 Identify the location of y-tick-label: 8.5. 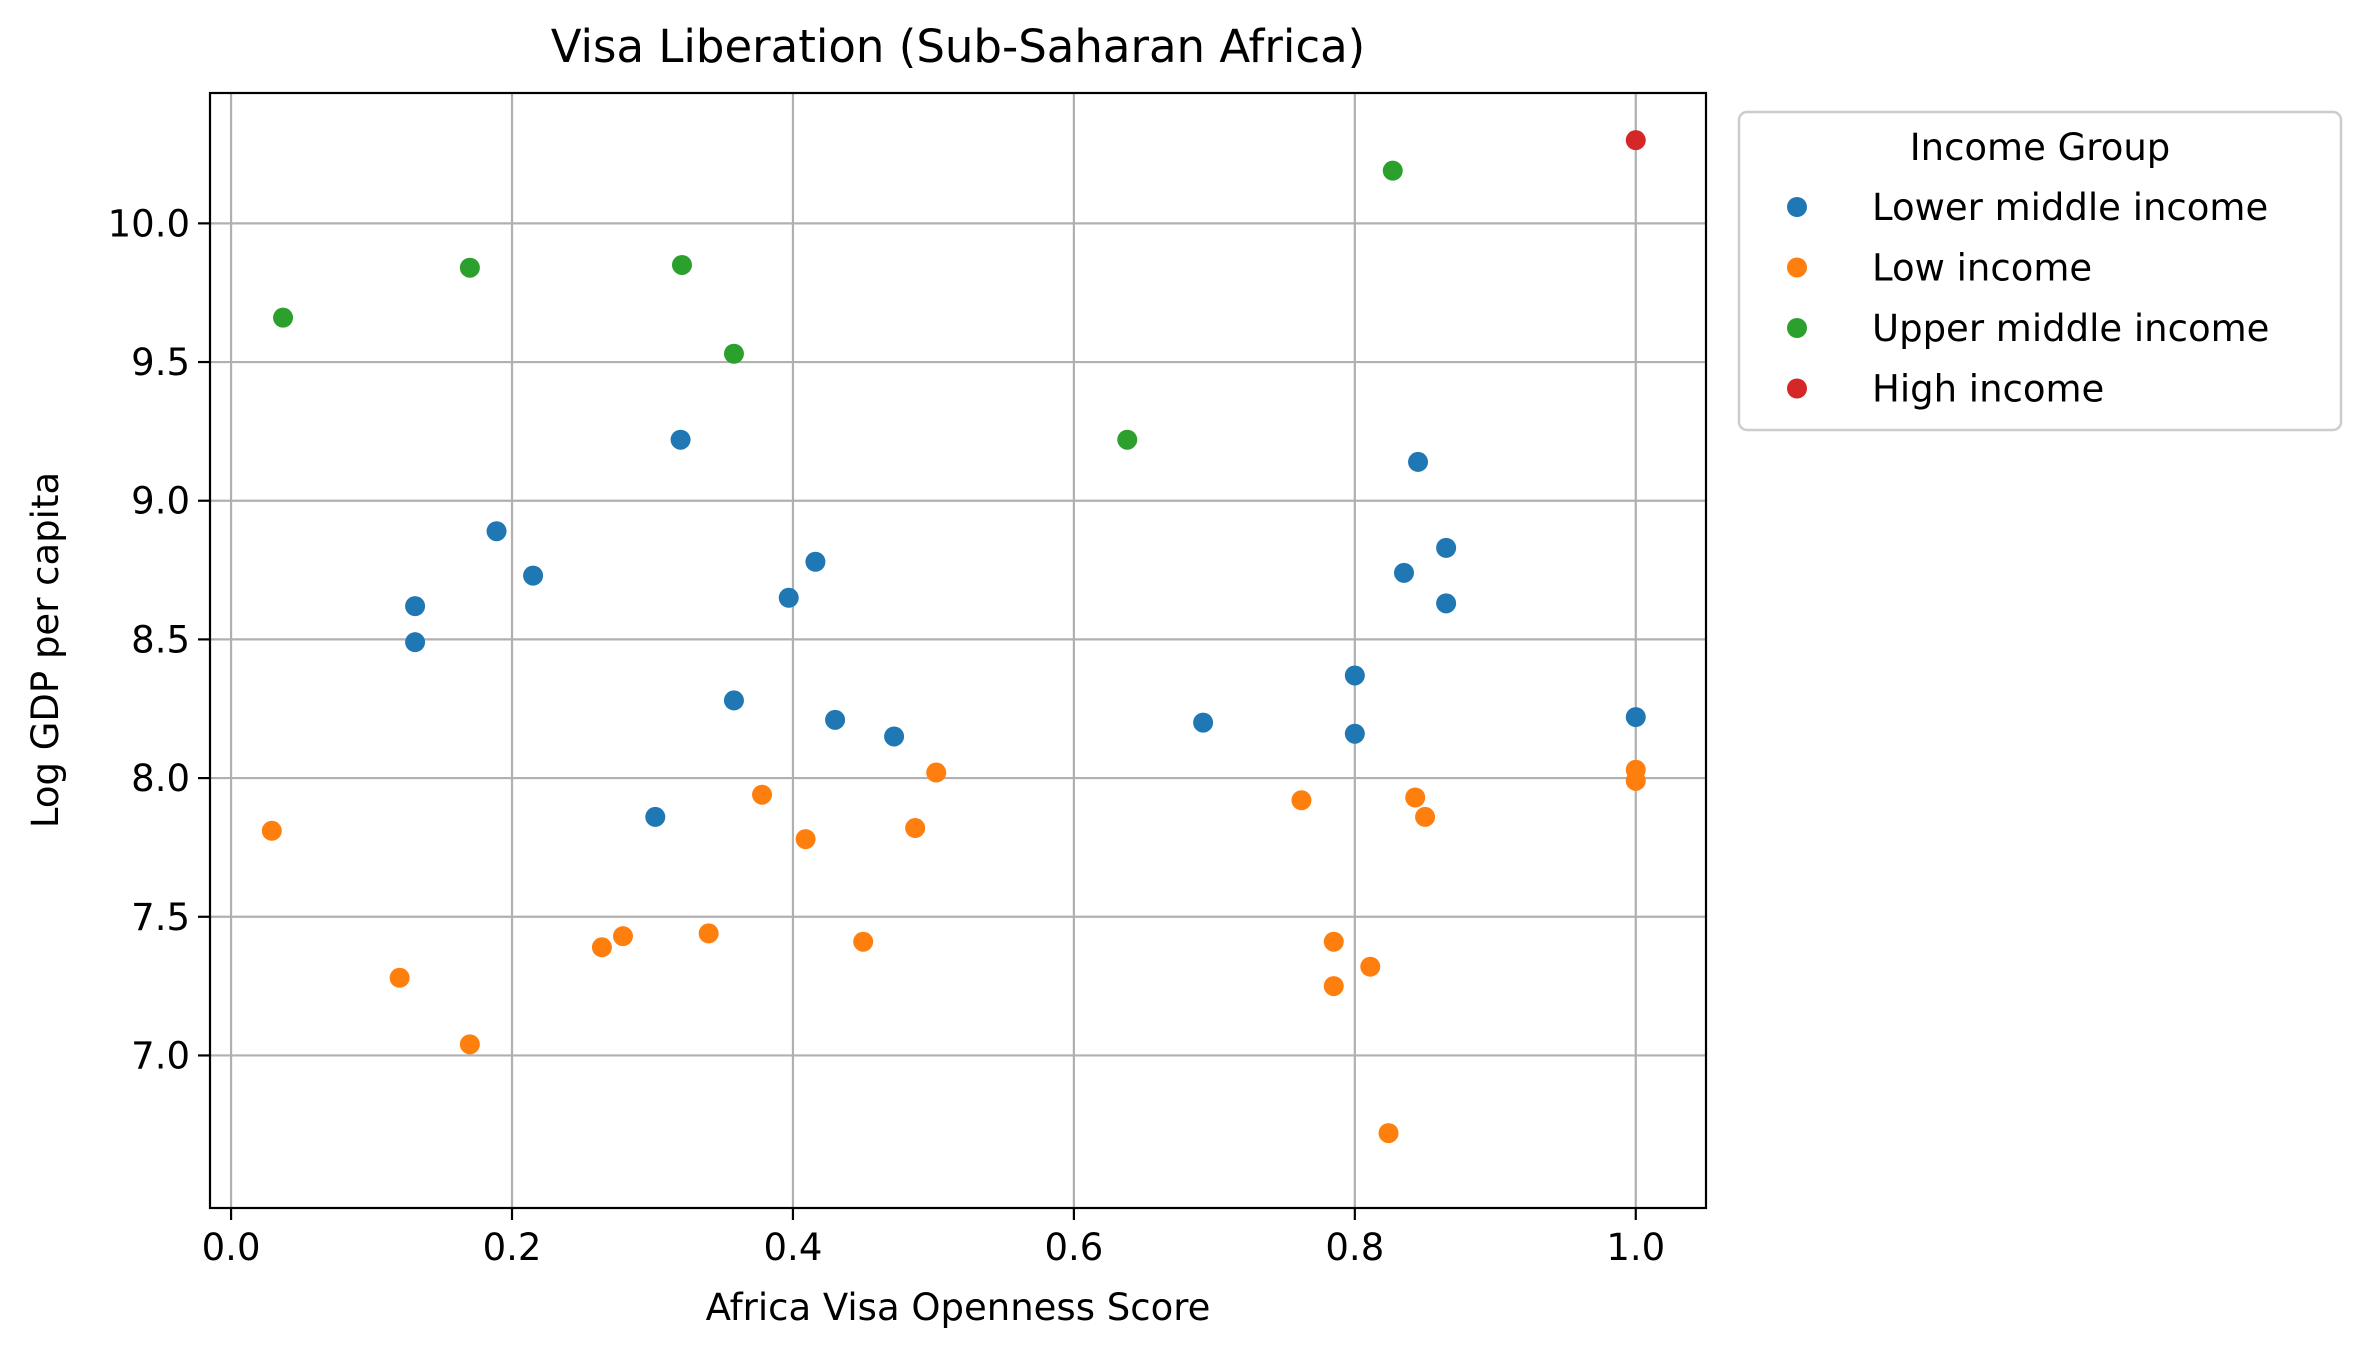
(160, 639).